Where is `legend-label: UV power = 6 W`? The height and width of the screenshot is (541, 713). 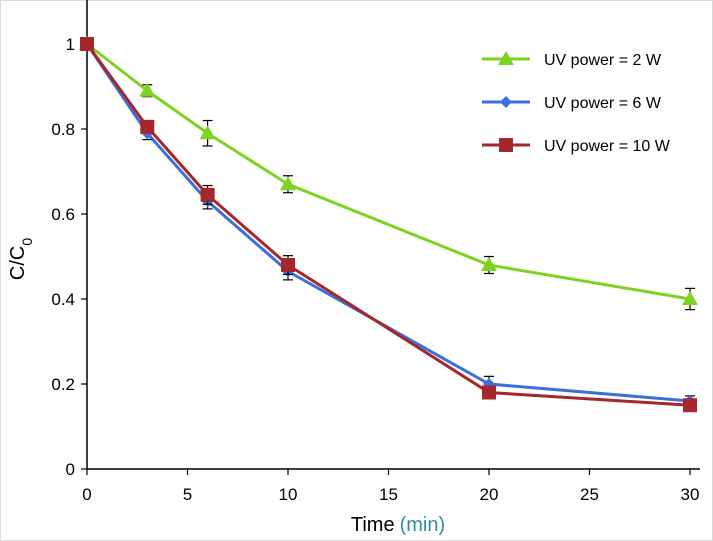 legend-label: UV power = 6 W is located at coordinates (603, 103).